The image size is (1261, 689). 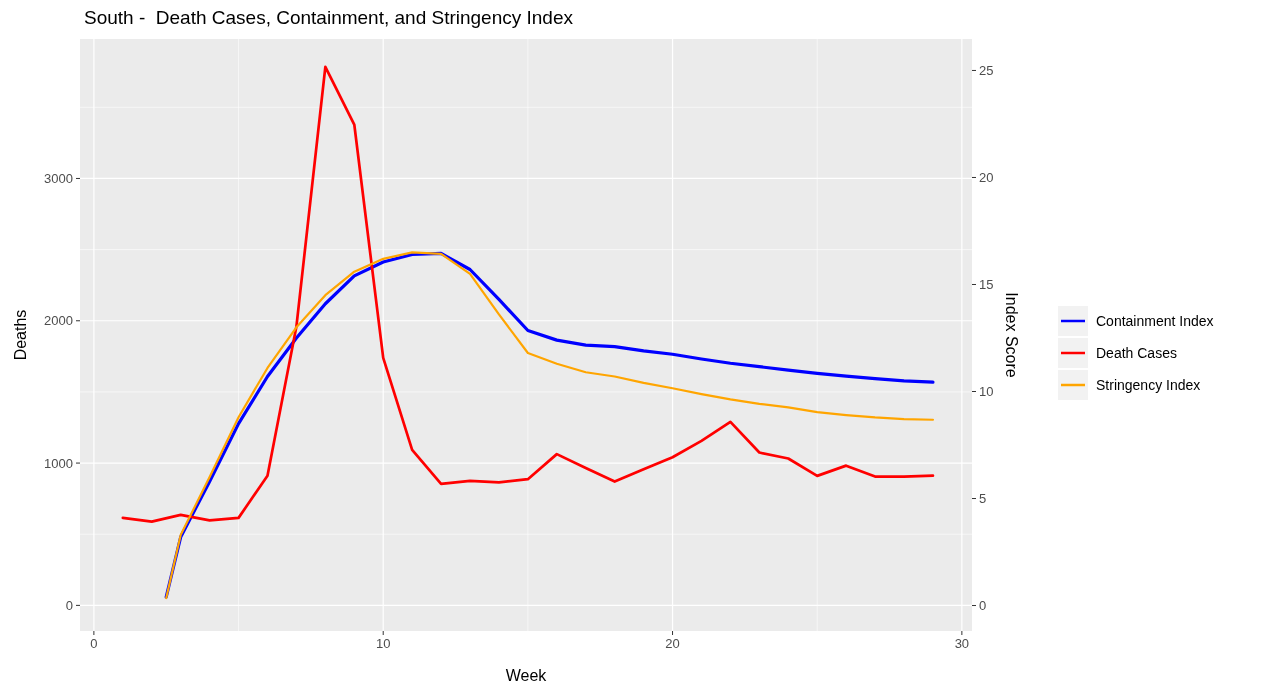 I want to click on legend-label: Stringency Index, so click(x=1148, y=384).